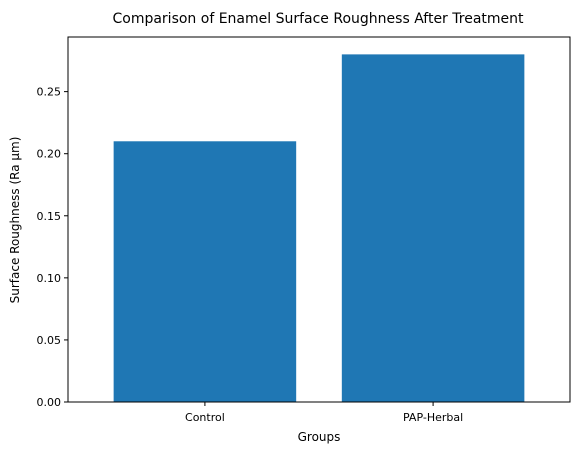  I want to click on y-axis: 0.00 0.05 0.10 0.15 0.20 0.25, so click(52, 247).